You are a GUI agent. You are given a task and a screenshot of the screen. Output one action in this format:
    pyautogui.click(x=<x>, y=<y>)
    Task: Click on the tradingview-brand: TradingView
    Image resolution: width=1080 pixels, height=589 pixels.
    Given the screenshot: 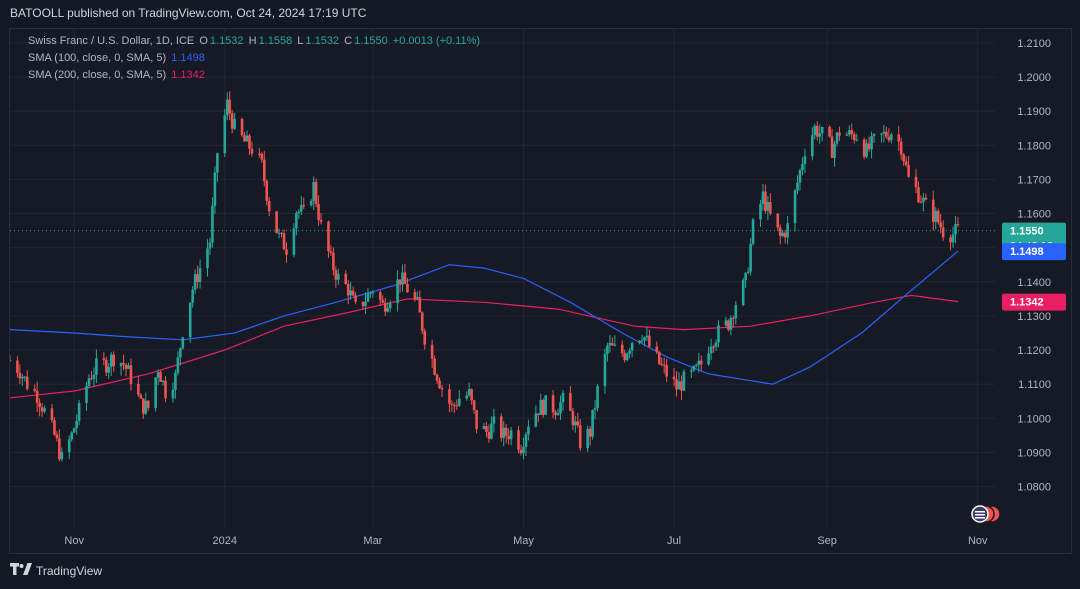 What is the action you would take?
    pyautogui.click(x=56, y=570)
    